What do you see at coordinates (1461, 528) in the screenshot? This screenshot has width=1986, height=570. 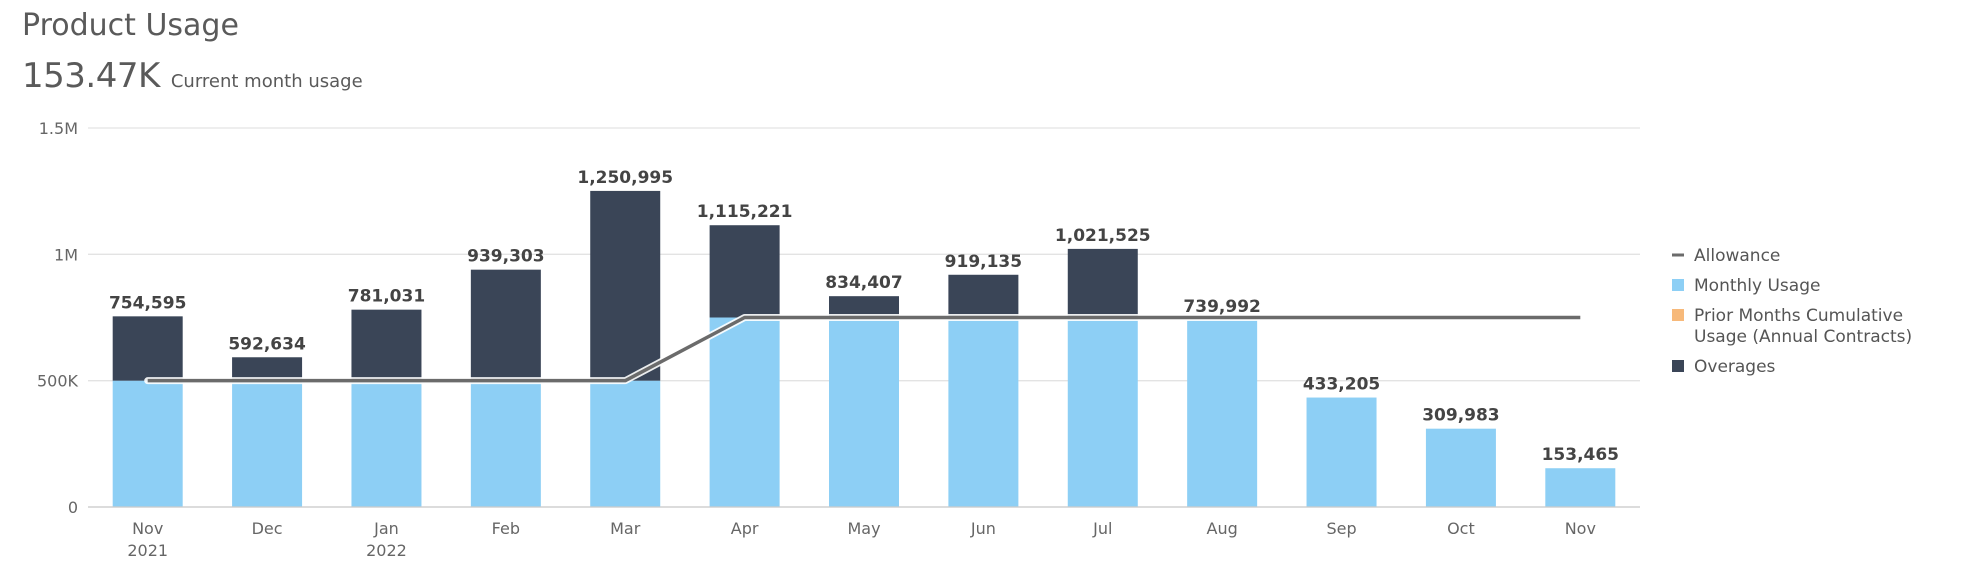 I see `x-tick-label: Oct` at bounding box center [1461, 528].